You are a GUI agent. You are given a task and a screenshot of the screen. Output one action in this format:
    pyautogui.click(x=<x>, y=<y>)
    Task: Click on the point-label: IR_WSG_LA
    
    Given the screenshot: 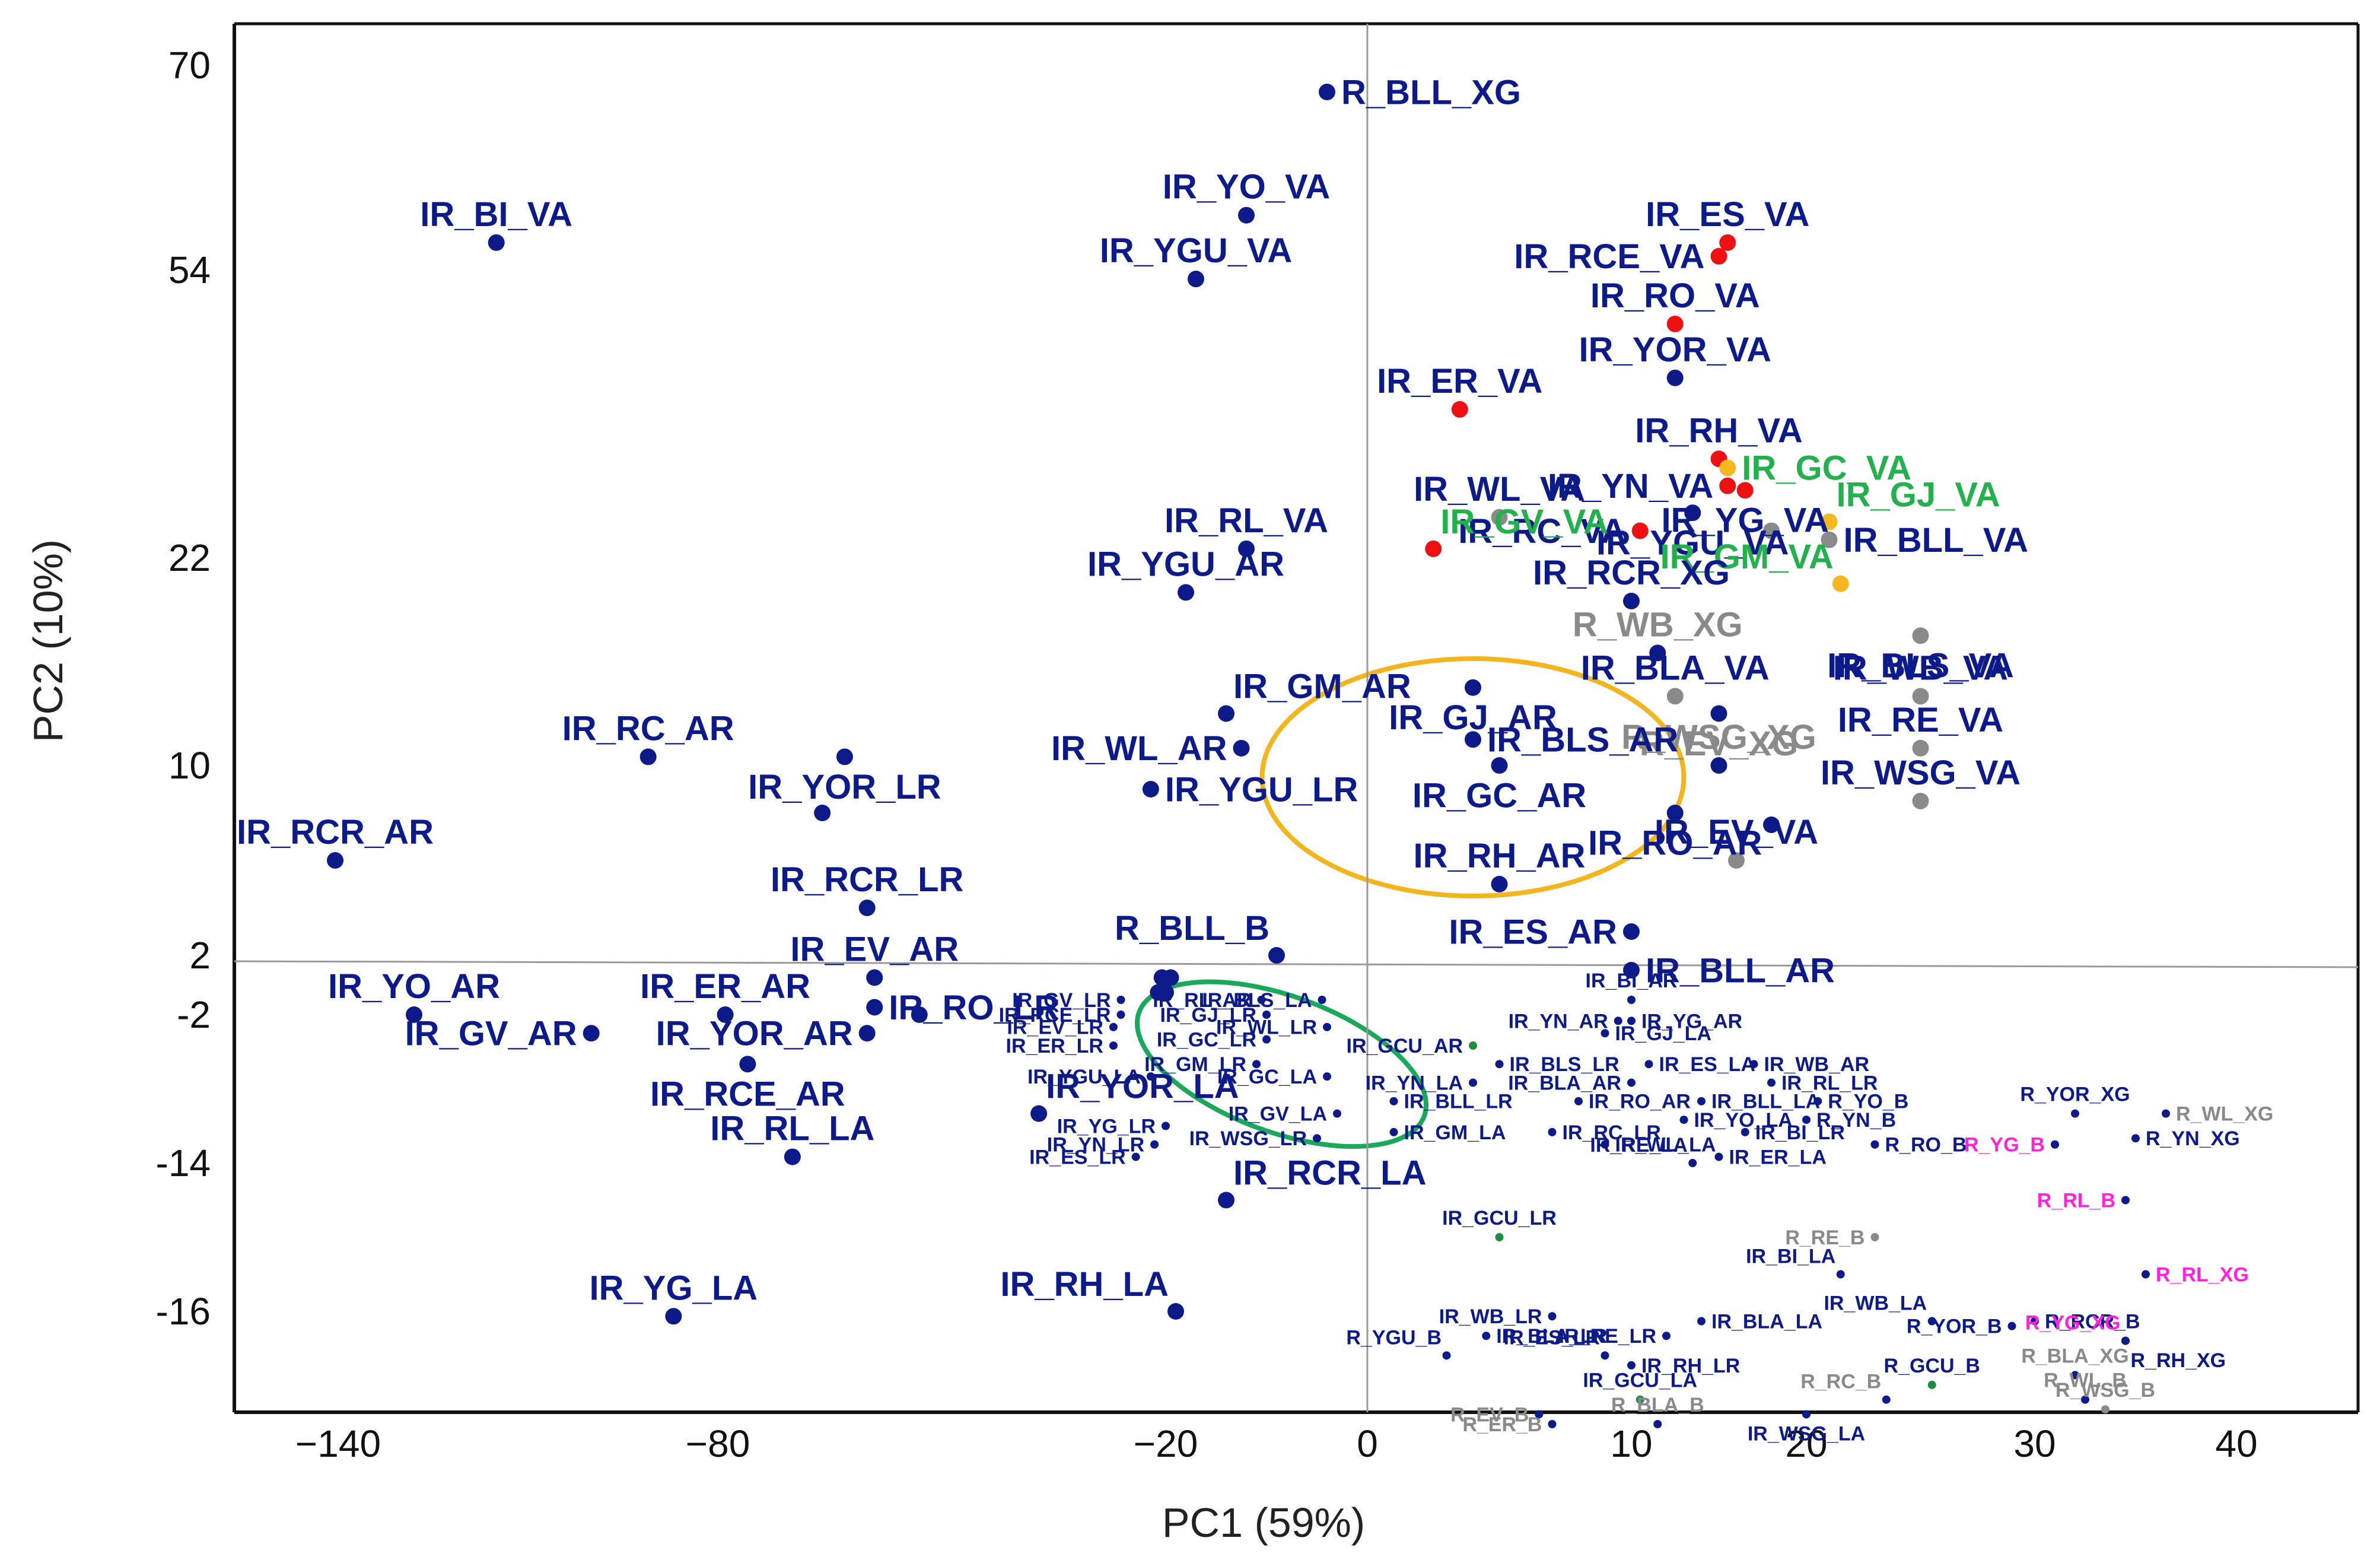 What is the action you would take?
    pyautogui.click(x=1806, y=1434)
    